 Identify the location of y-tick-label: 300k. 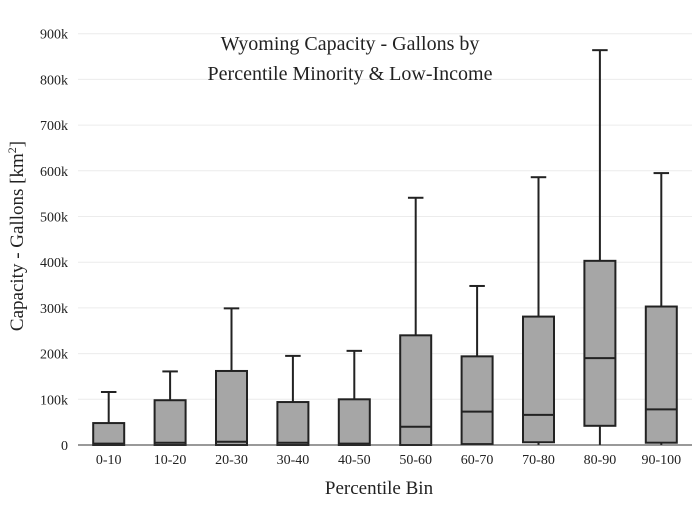
(54, 309).